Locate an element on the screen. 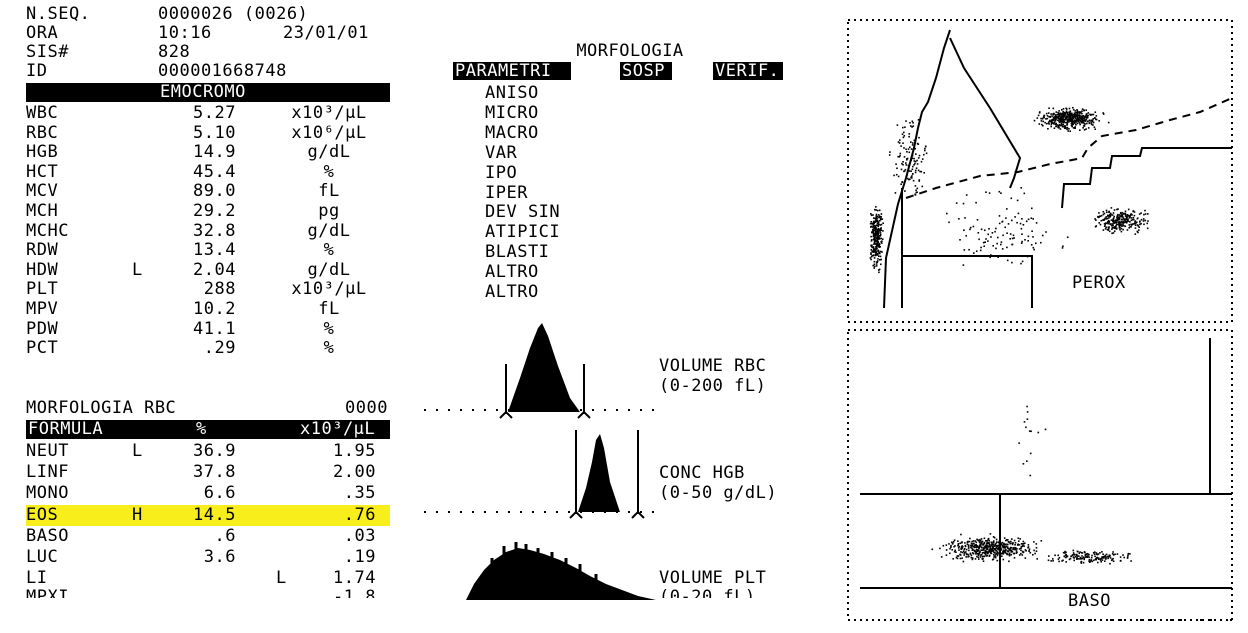  emocromo-param-name: HDW is located at coordinates (42, 269).